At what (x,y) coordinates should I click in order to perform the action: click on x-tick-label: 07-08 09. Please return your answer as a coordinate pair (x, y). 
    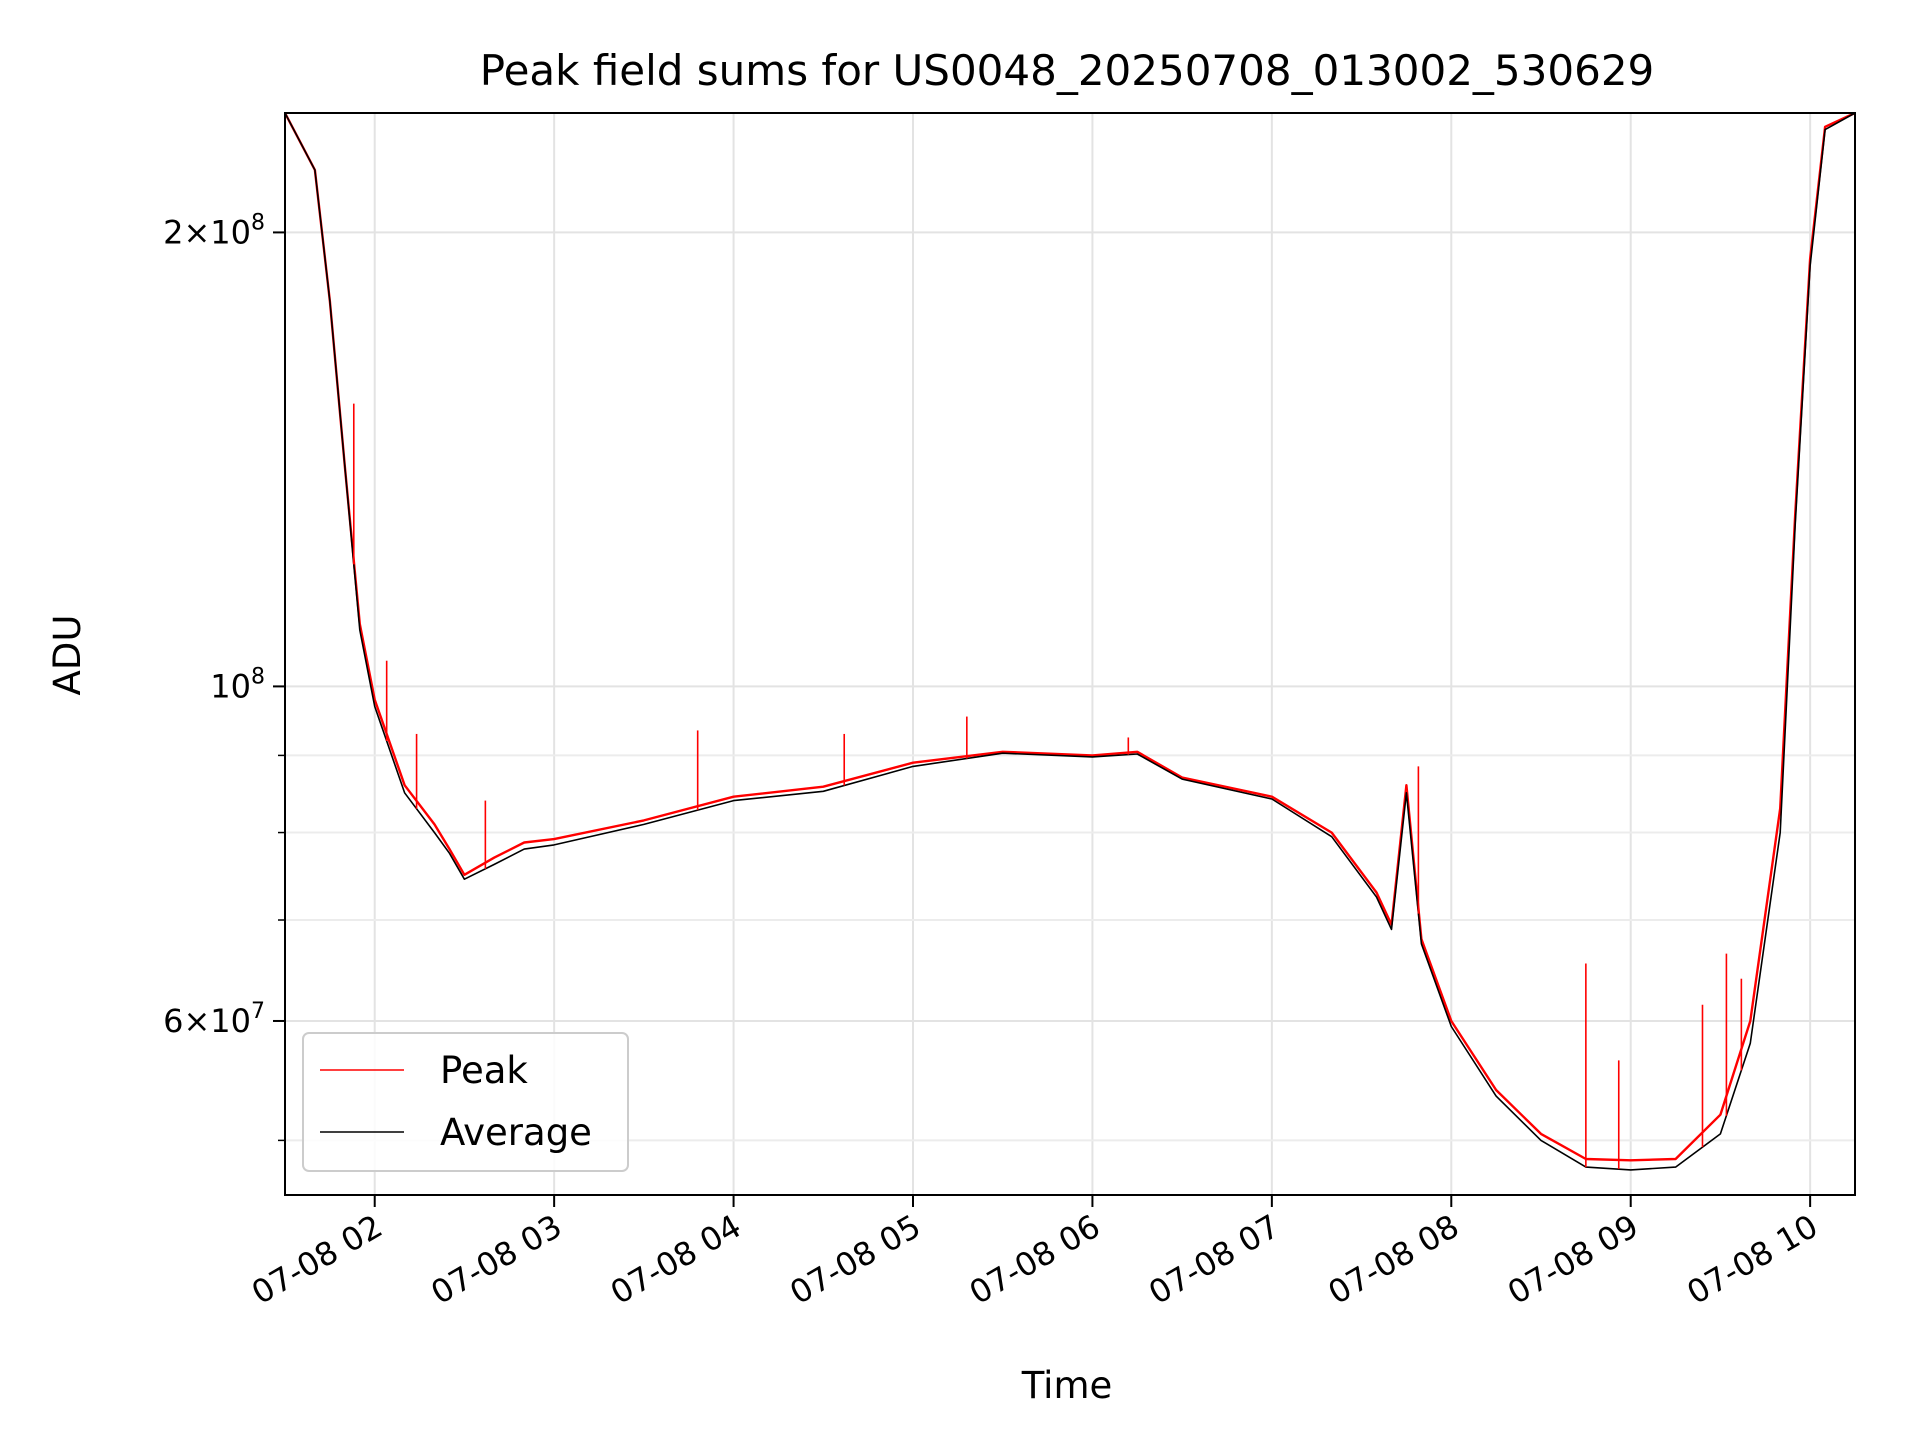
    Looking at the image, I should click on (1573, 1259).